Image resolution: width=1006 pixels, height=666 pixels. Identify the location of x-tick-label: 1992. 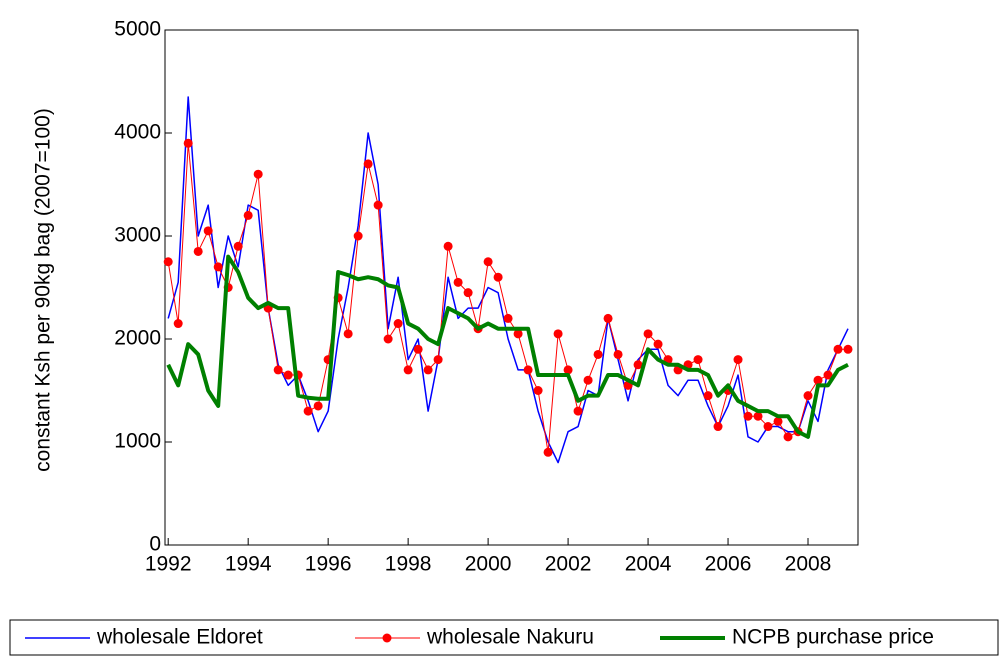
(168, 564).